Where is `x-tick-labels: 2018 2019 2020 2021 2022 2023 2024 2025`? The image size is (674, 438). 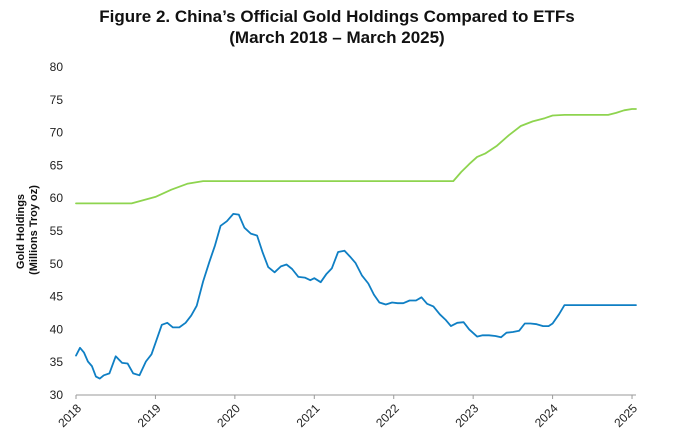 x-tick-labels: 2018 2019 2020 2021 2022 2023 2024 2025 is located at coordinates (347, 412).